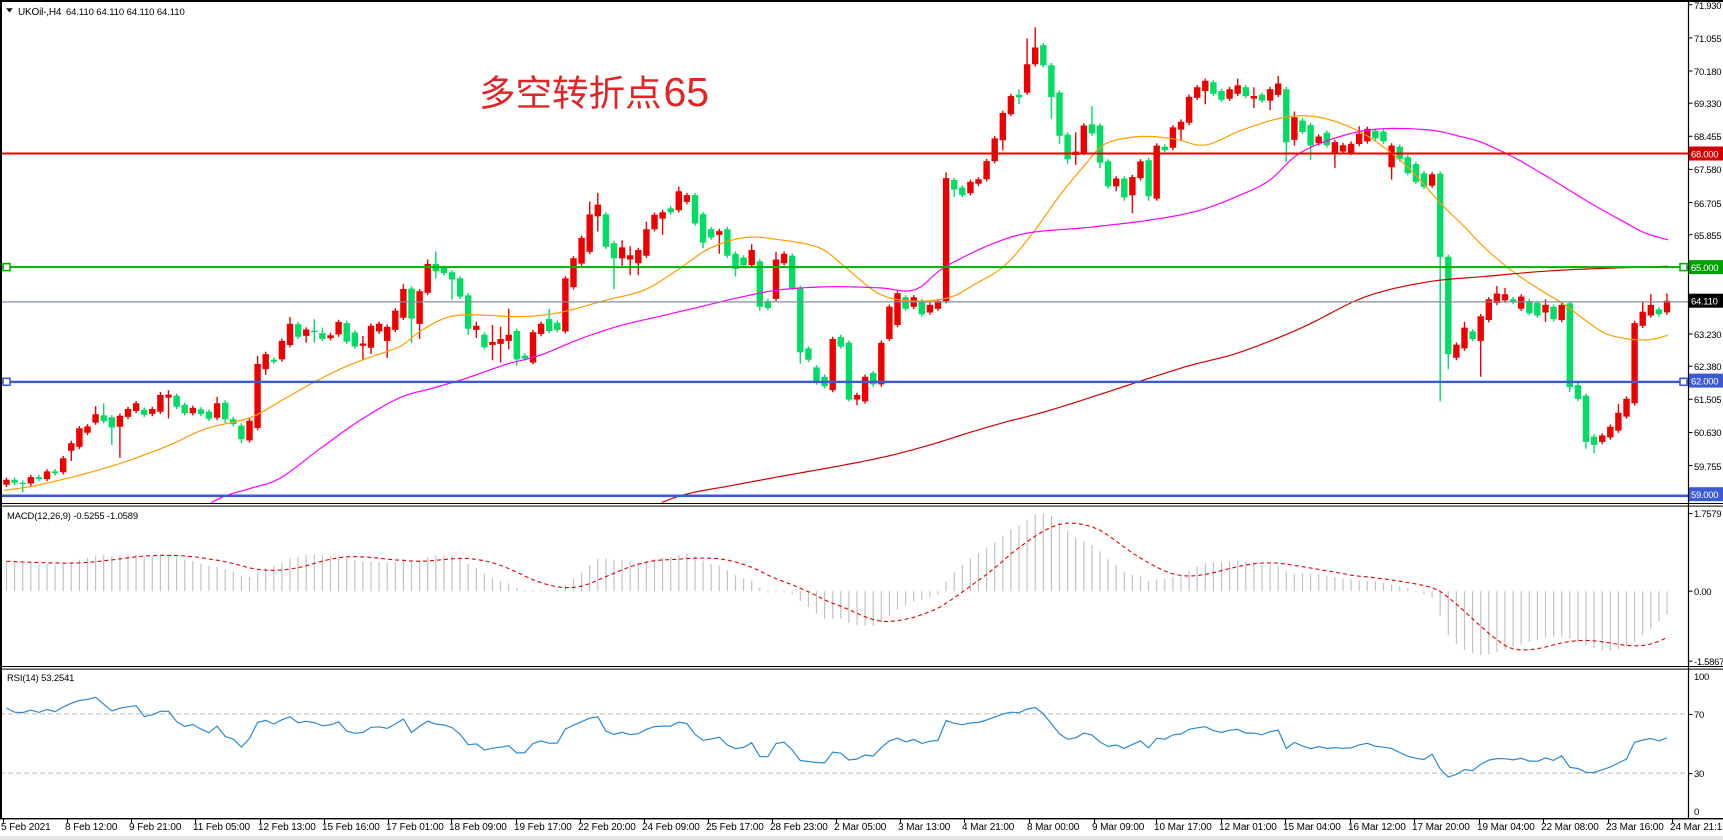  I want to click on svg-text: 18 Feb 09:00, so click(478, 827).